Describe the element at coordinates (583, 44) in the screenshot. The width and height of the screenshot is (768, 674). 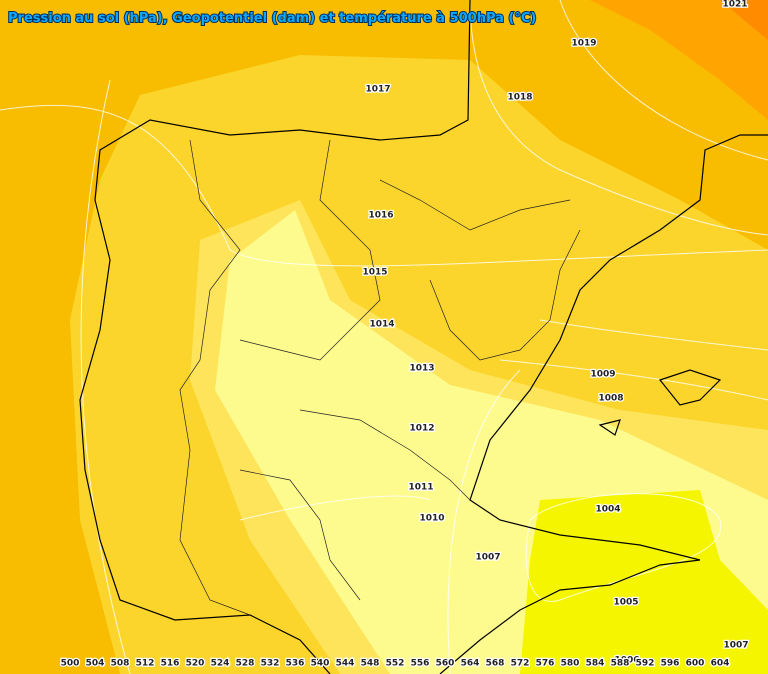
I see `isobar-label: 1019` at that location.